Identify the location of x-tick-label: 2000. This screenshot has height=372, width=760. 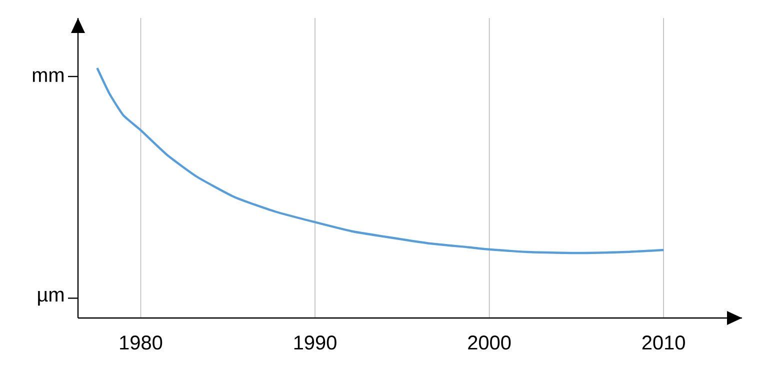
(489, 343).